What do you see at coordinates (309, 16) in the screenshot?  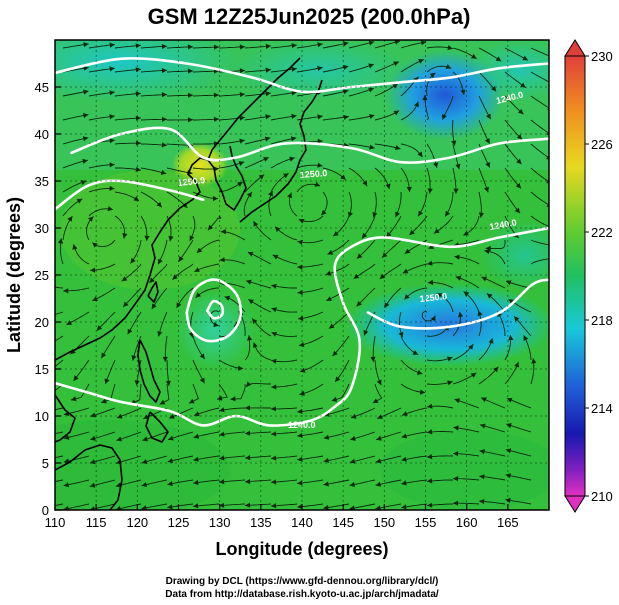 I see `chart-title: GSM 12Z25Jun2025 (200.0hPa)` at bounding box center [309, 16].